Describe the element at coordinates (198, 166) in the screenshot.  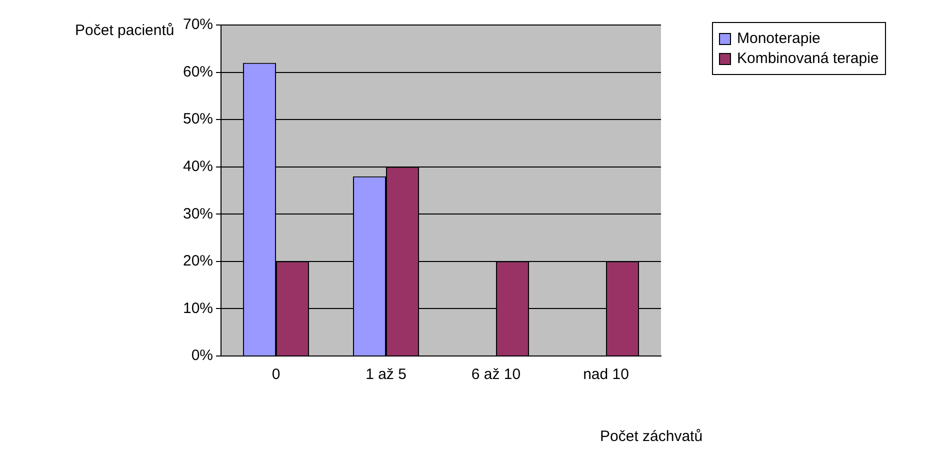
I see `y-tick-label: 40%` at that location.